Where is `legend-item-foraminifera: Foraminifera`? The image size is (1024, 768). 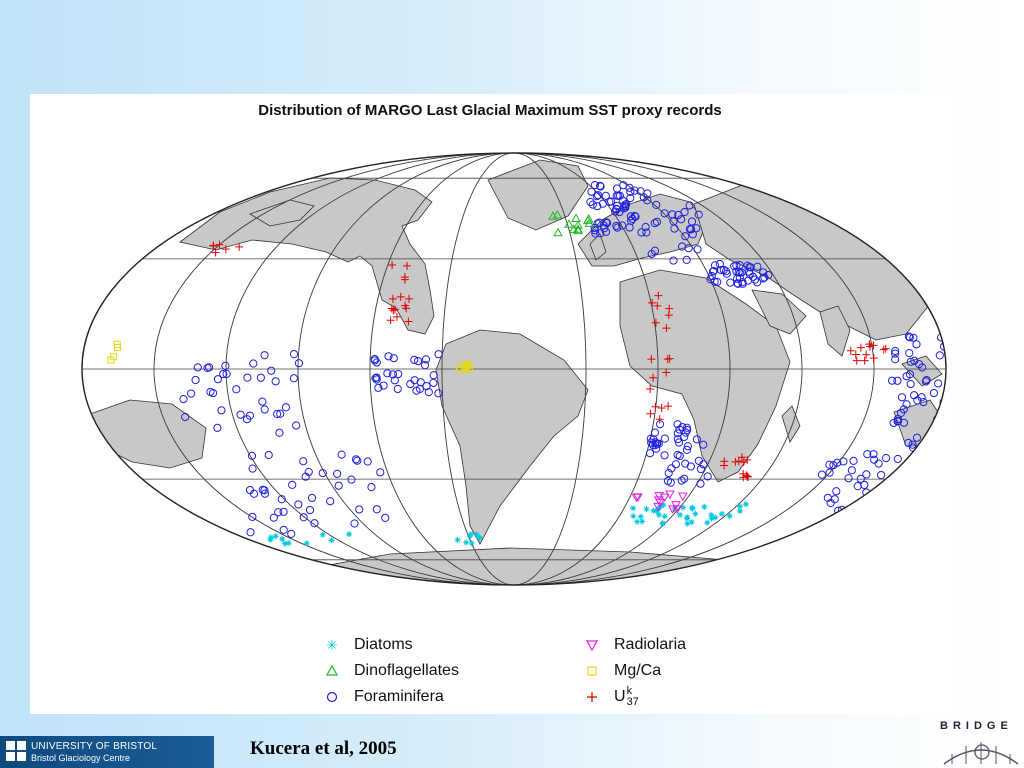
legend-item-foraminifera: Foraminifera is located at coordinates (382, 697).